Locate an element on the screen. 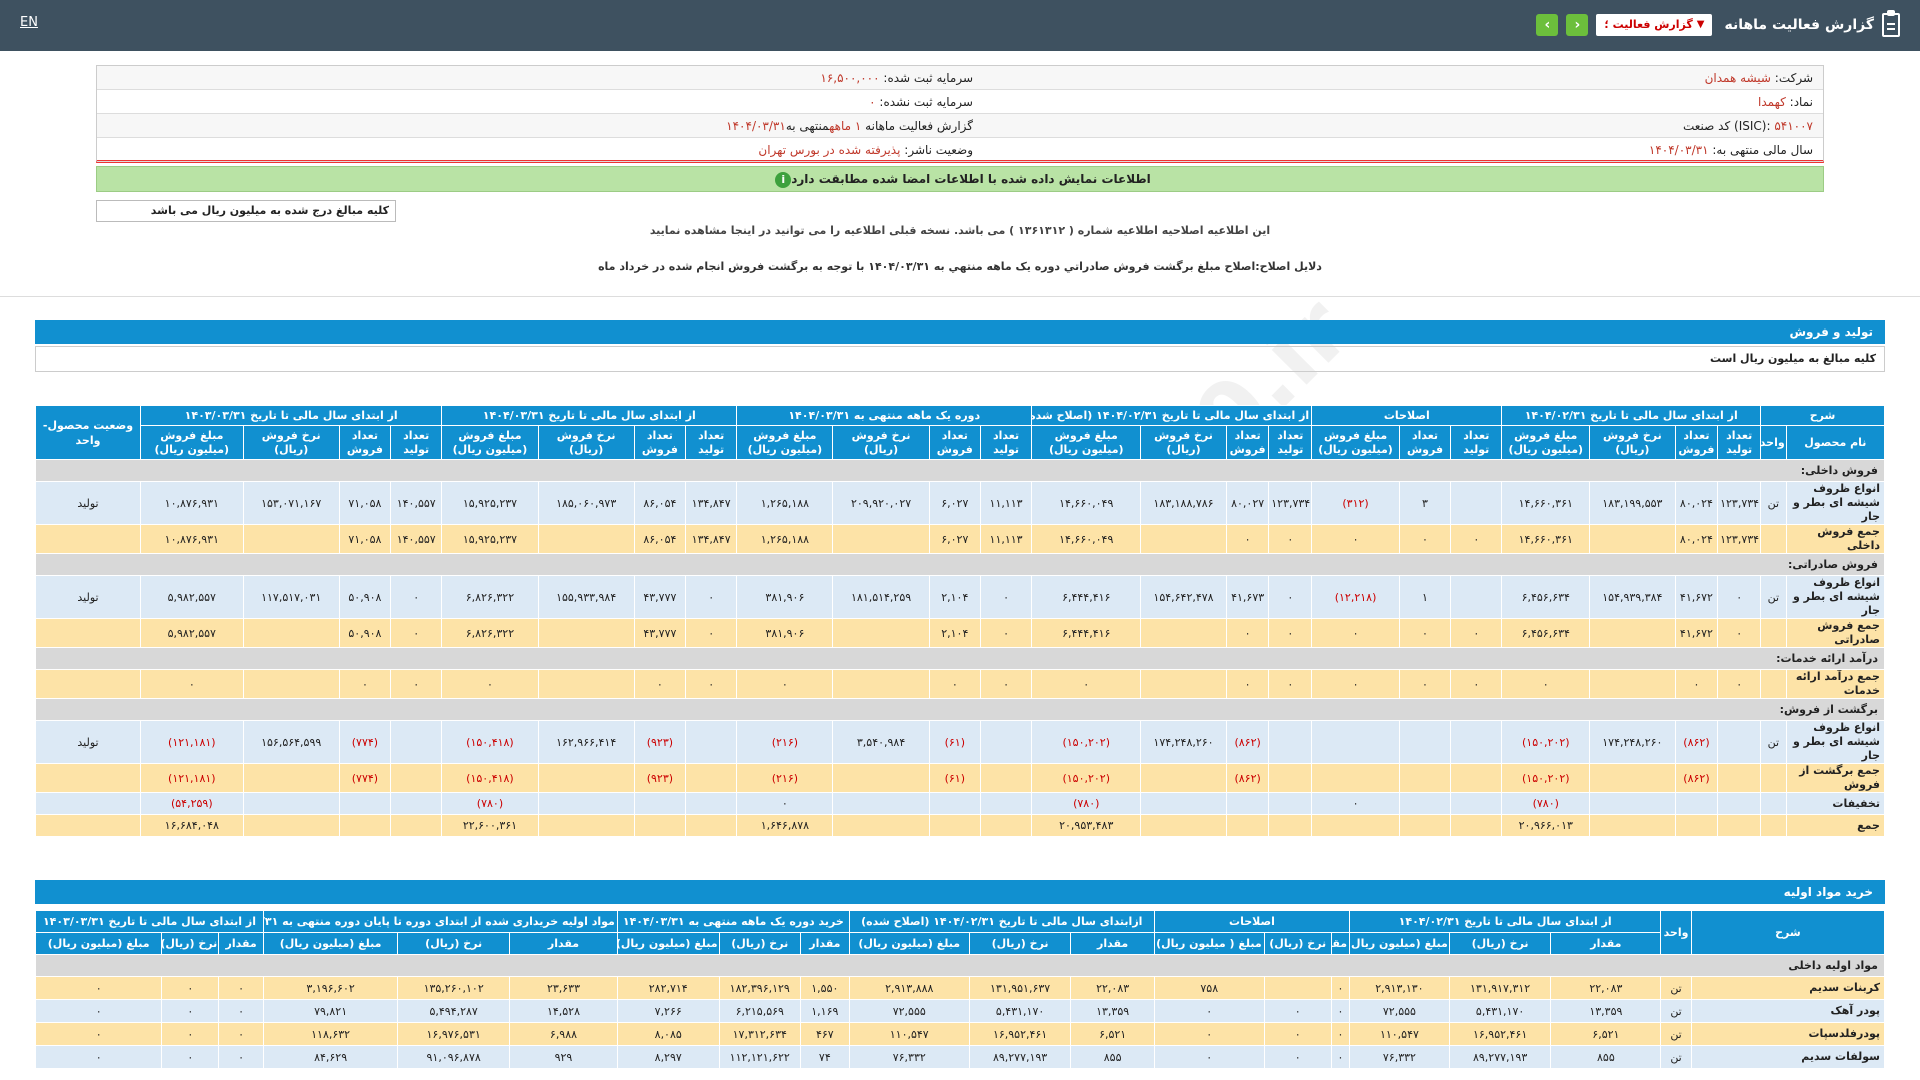  row-label: انواع ظروف شیشه ای بطر و جار is located at coordinates (1835, 742).